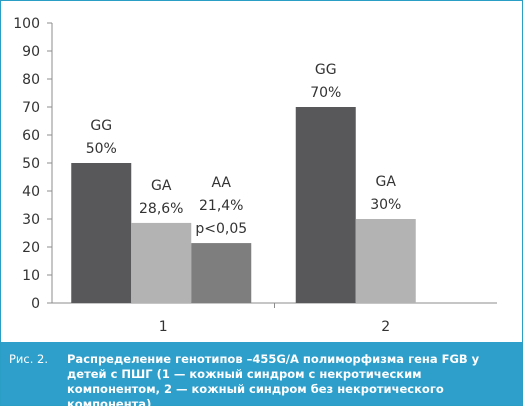  I want to click on y-tick-label: 70, so click(31, 108).